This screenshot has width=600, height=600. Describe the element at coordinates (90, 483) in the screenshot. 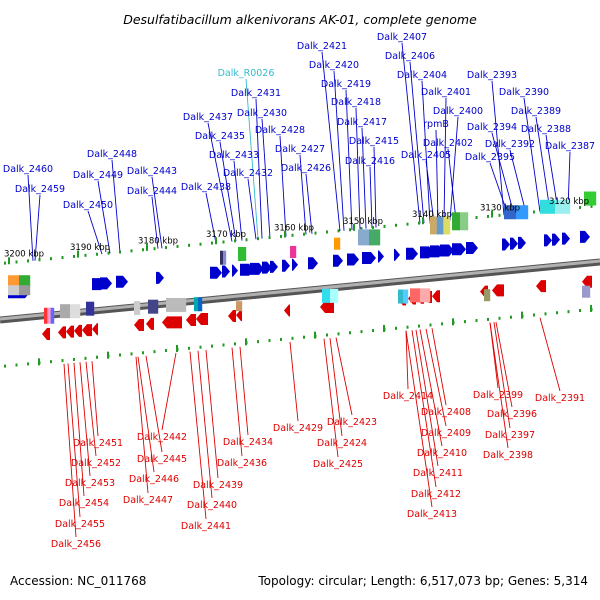

I see `reverse-gene-label-dalk-2453: Dalk_2453` at that location.